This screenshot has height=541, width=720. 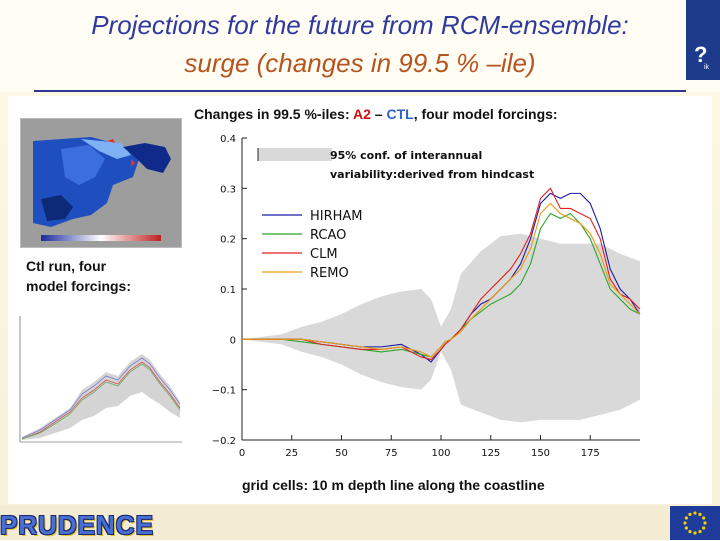 I want to click on legend-label-remo: REMO, so click(x=329, y=273).